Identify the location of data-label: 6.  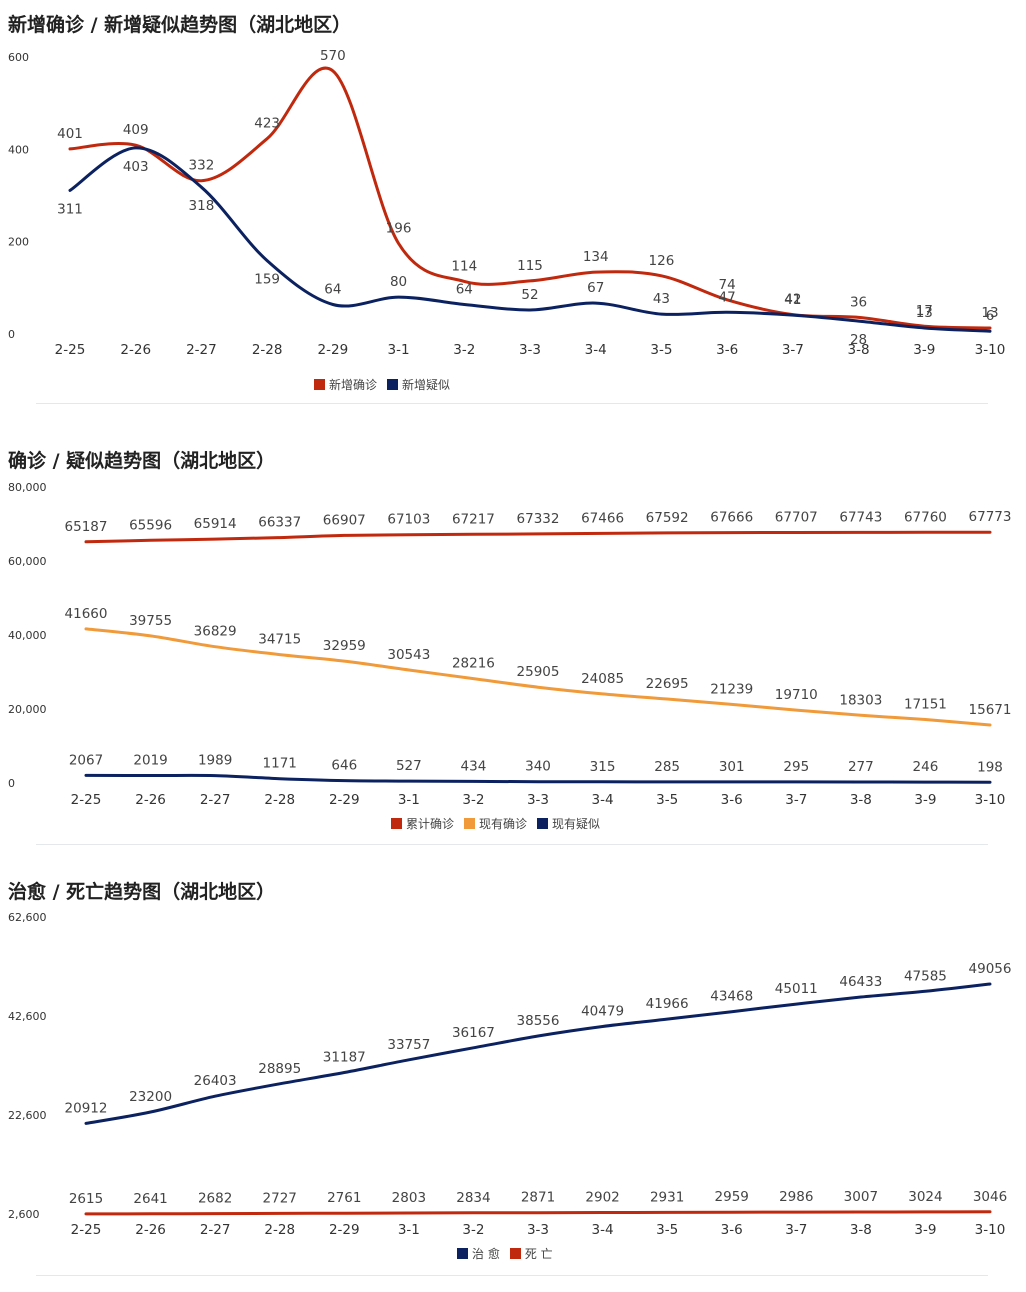
(990, 316).